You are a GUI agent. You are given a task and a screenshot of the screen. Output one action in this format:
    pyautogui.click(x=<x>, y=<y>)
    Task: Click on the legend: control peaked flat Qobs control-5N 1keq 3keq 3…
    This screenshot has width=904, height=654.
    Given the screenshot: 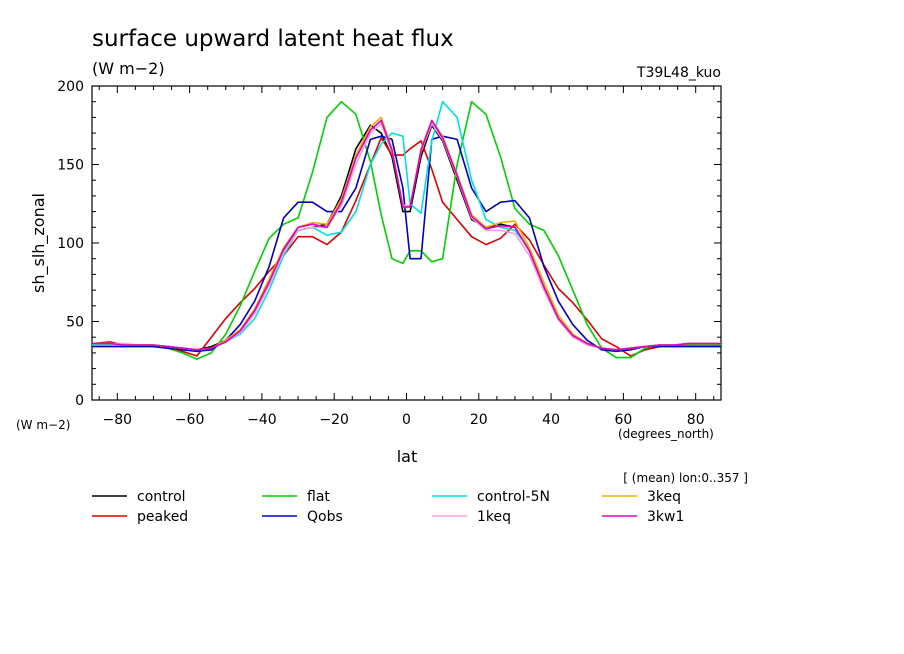 What is the action you would take?
    pyautogui.click(x=388, y=507)
    